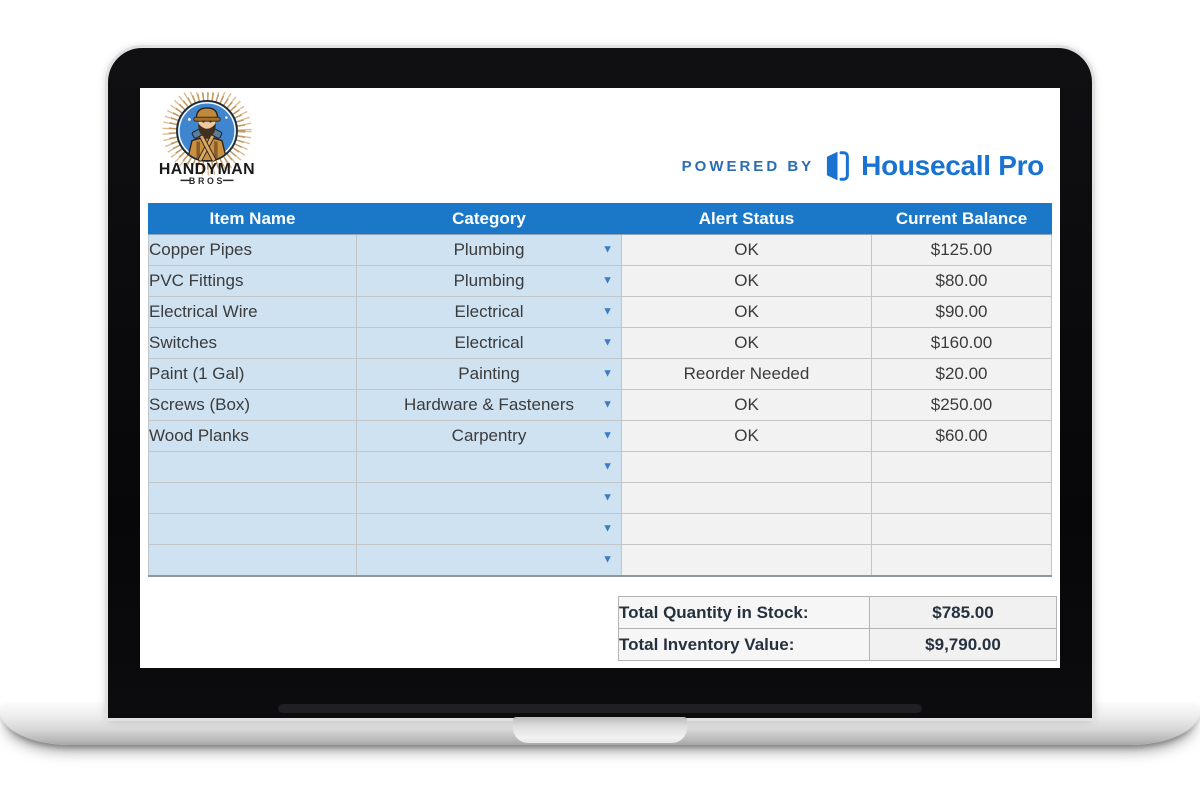  I want to click on powered-by-lockup: POWERED BY Housecall Pro, so click(863, 166).